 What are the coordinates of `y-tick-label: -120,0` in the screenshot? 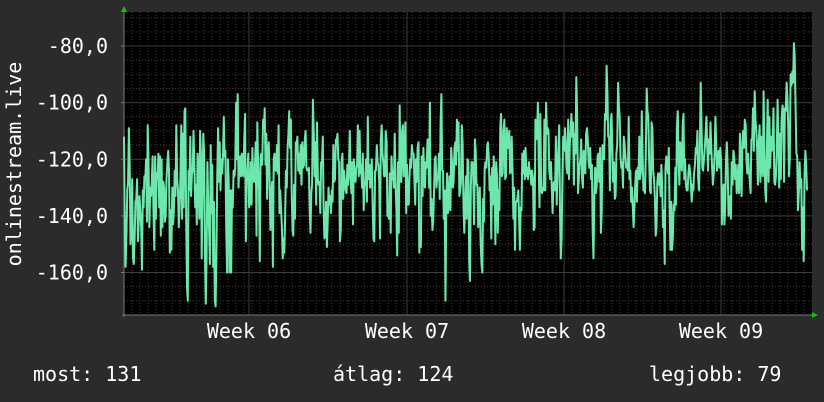 It's located at (72, 159).